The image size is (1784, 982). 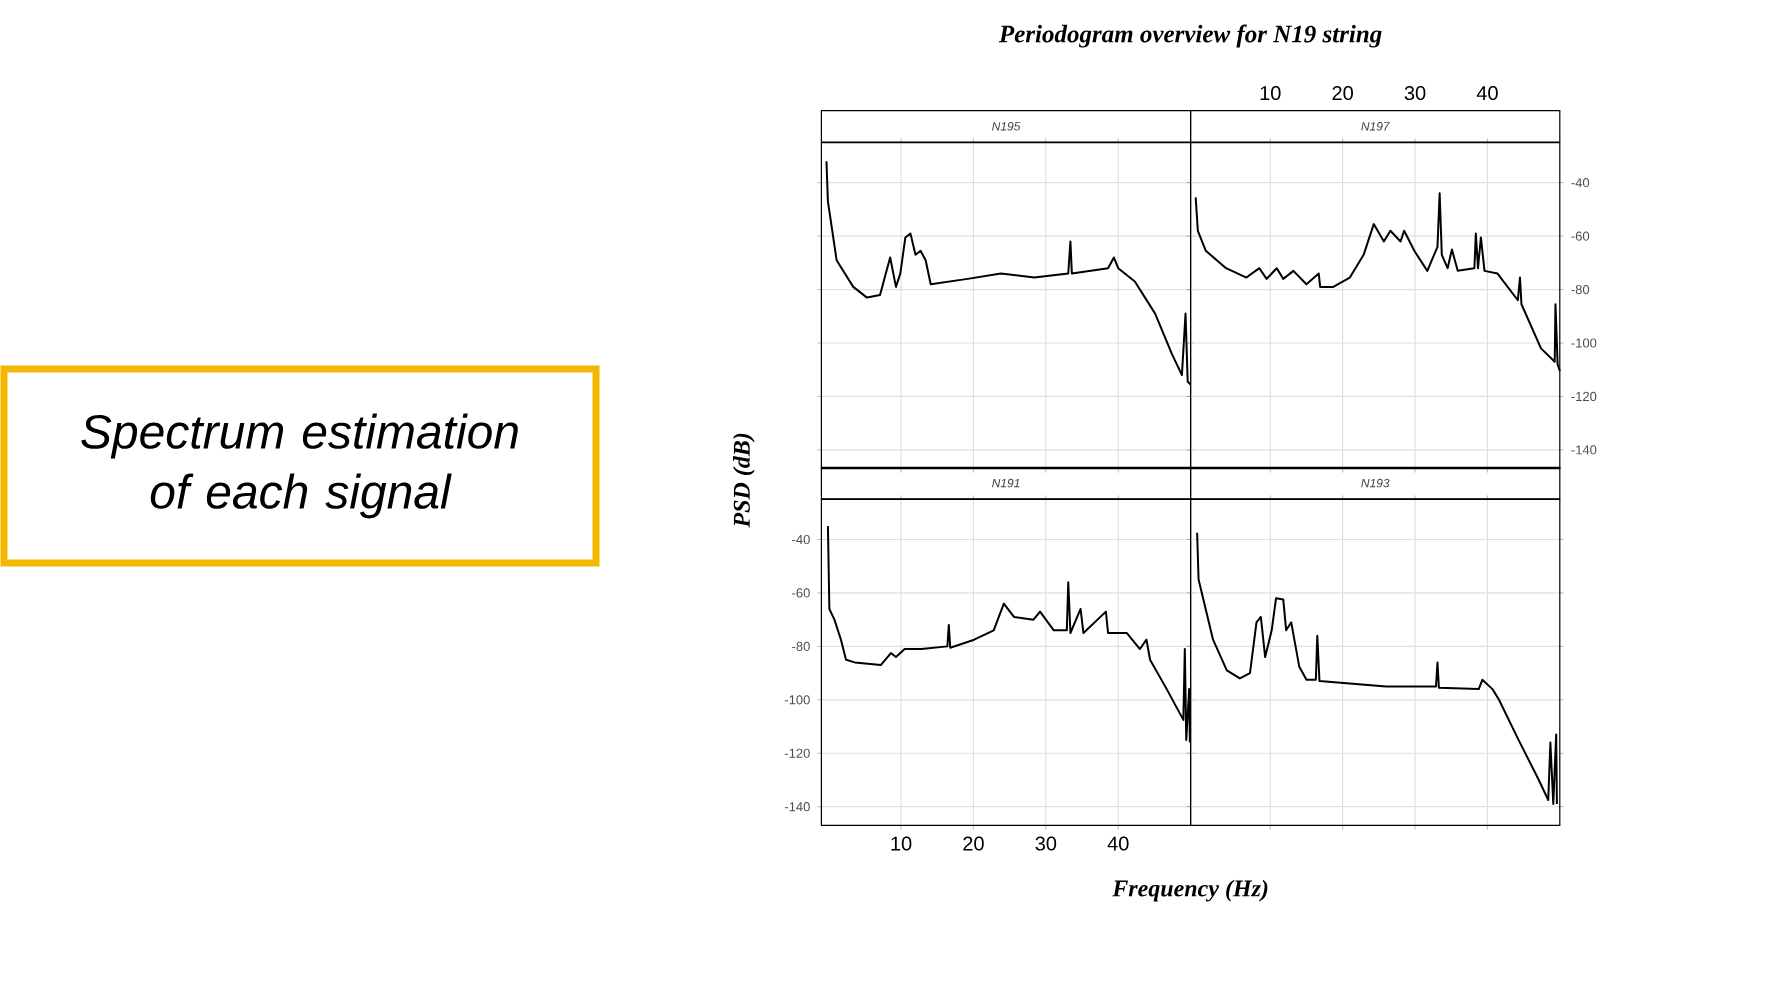 What do you see at coordinates (743, 480) in the screenshot?
I see `y-axis-title: PSD (dB)` at bounding box center [743, 480].